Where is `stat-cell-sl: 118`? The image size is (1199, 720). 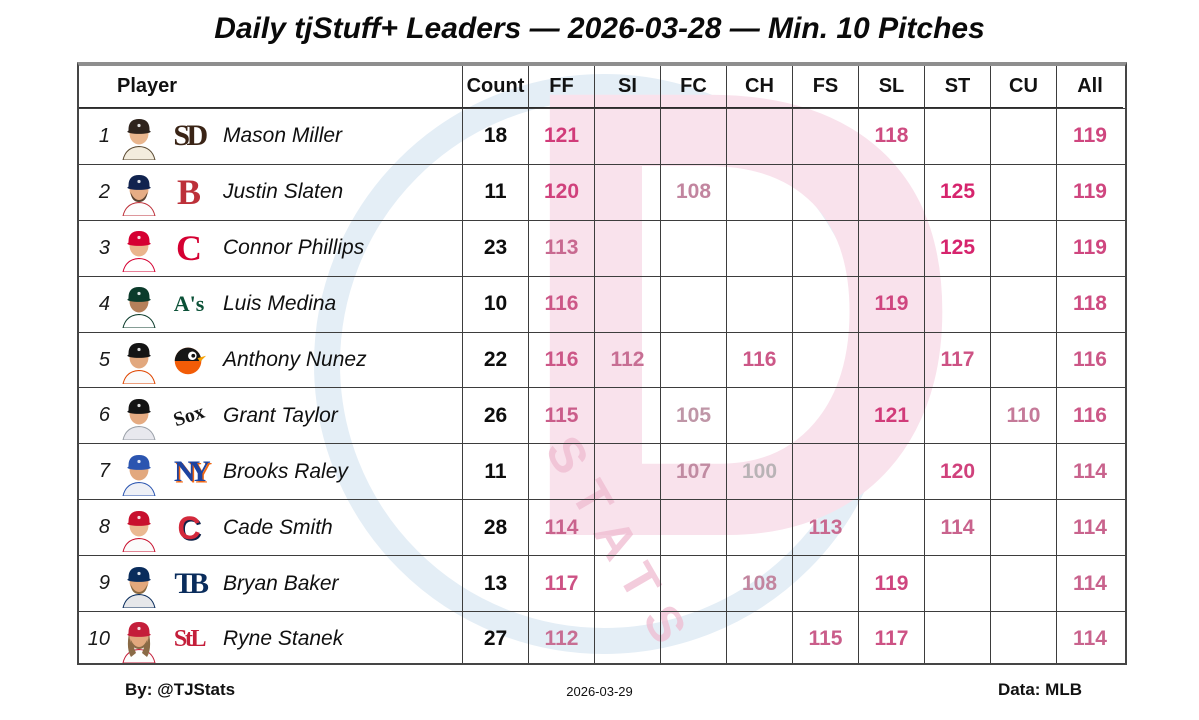
stat-cell-sl: 118 is located at coordinates (892, 136).